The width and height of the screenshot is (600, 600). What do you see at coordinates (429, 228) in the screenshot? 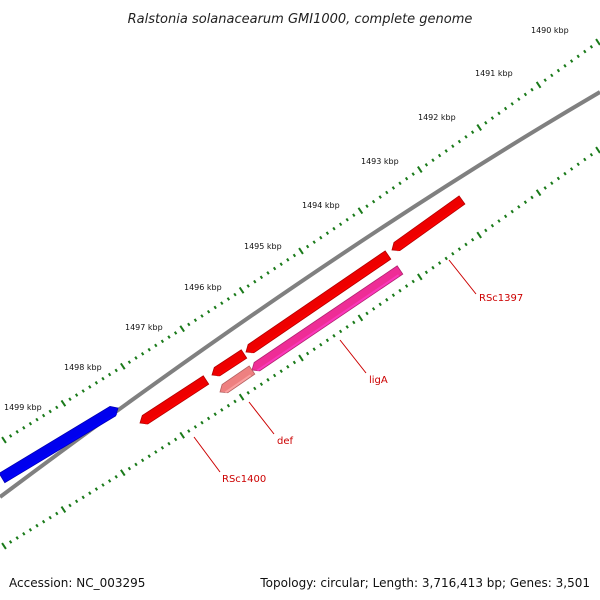
I see `gene-rsc1397-highlight` at bounding box center [429, 228].